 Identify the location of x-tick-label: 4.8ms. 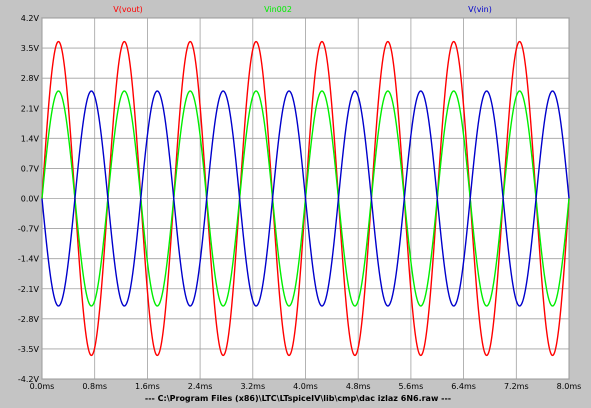
(358, 386).